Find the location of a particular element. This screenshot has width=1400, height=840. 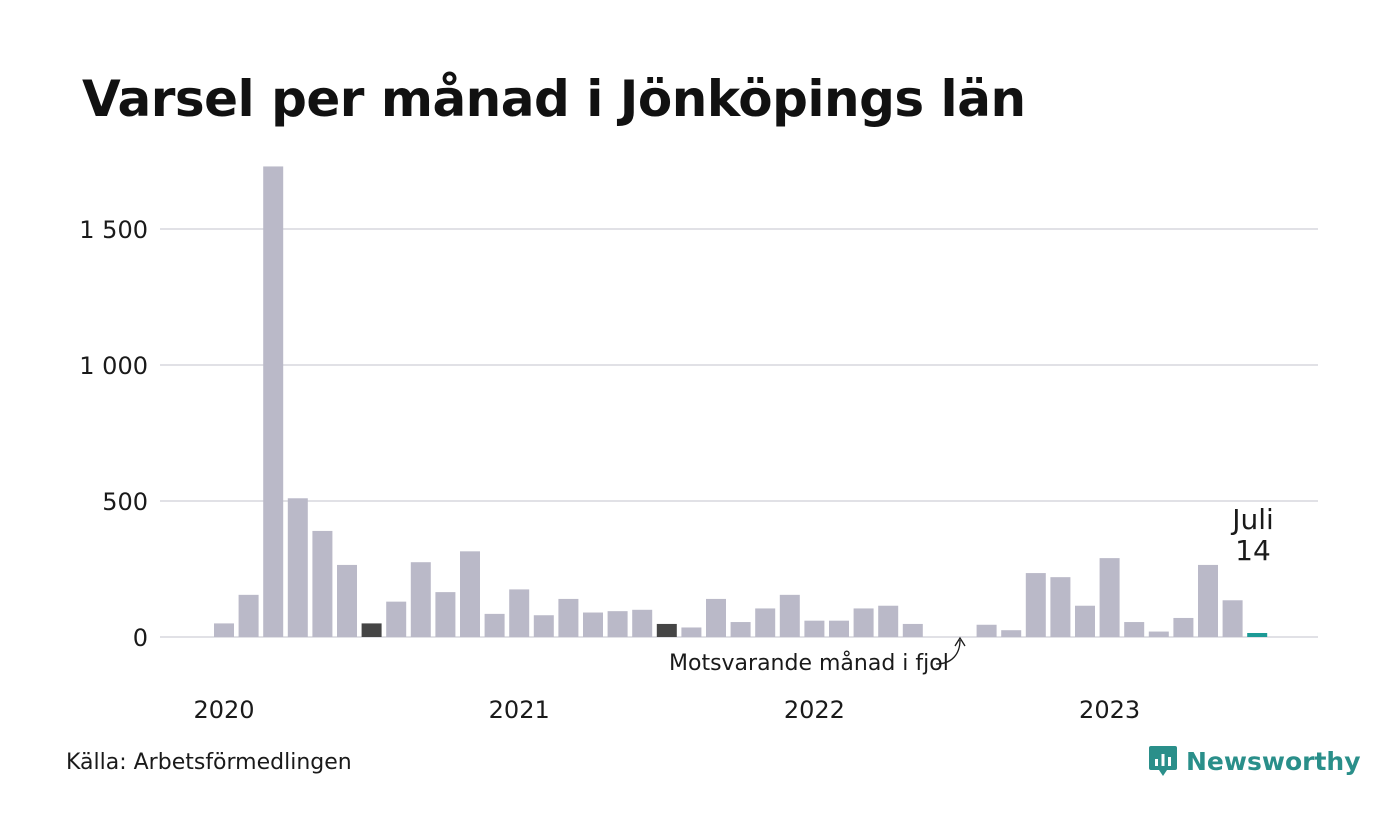

y-axis-ticks: 0 500 1 000 1 500 is located at coordinates (113, 434).